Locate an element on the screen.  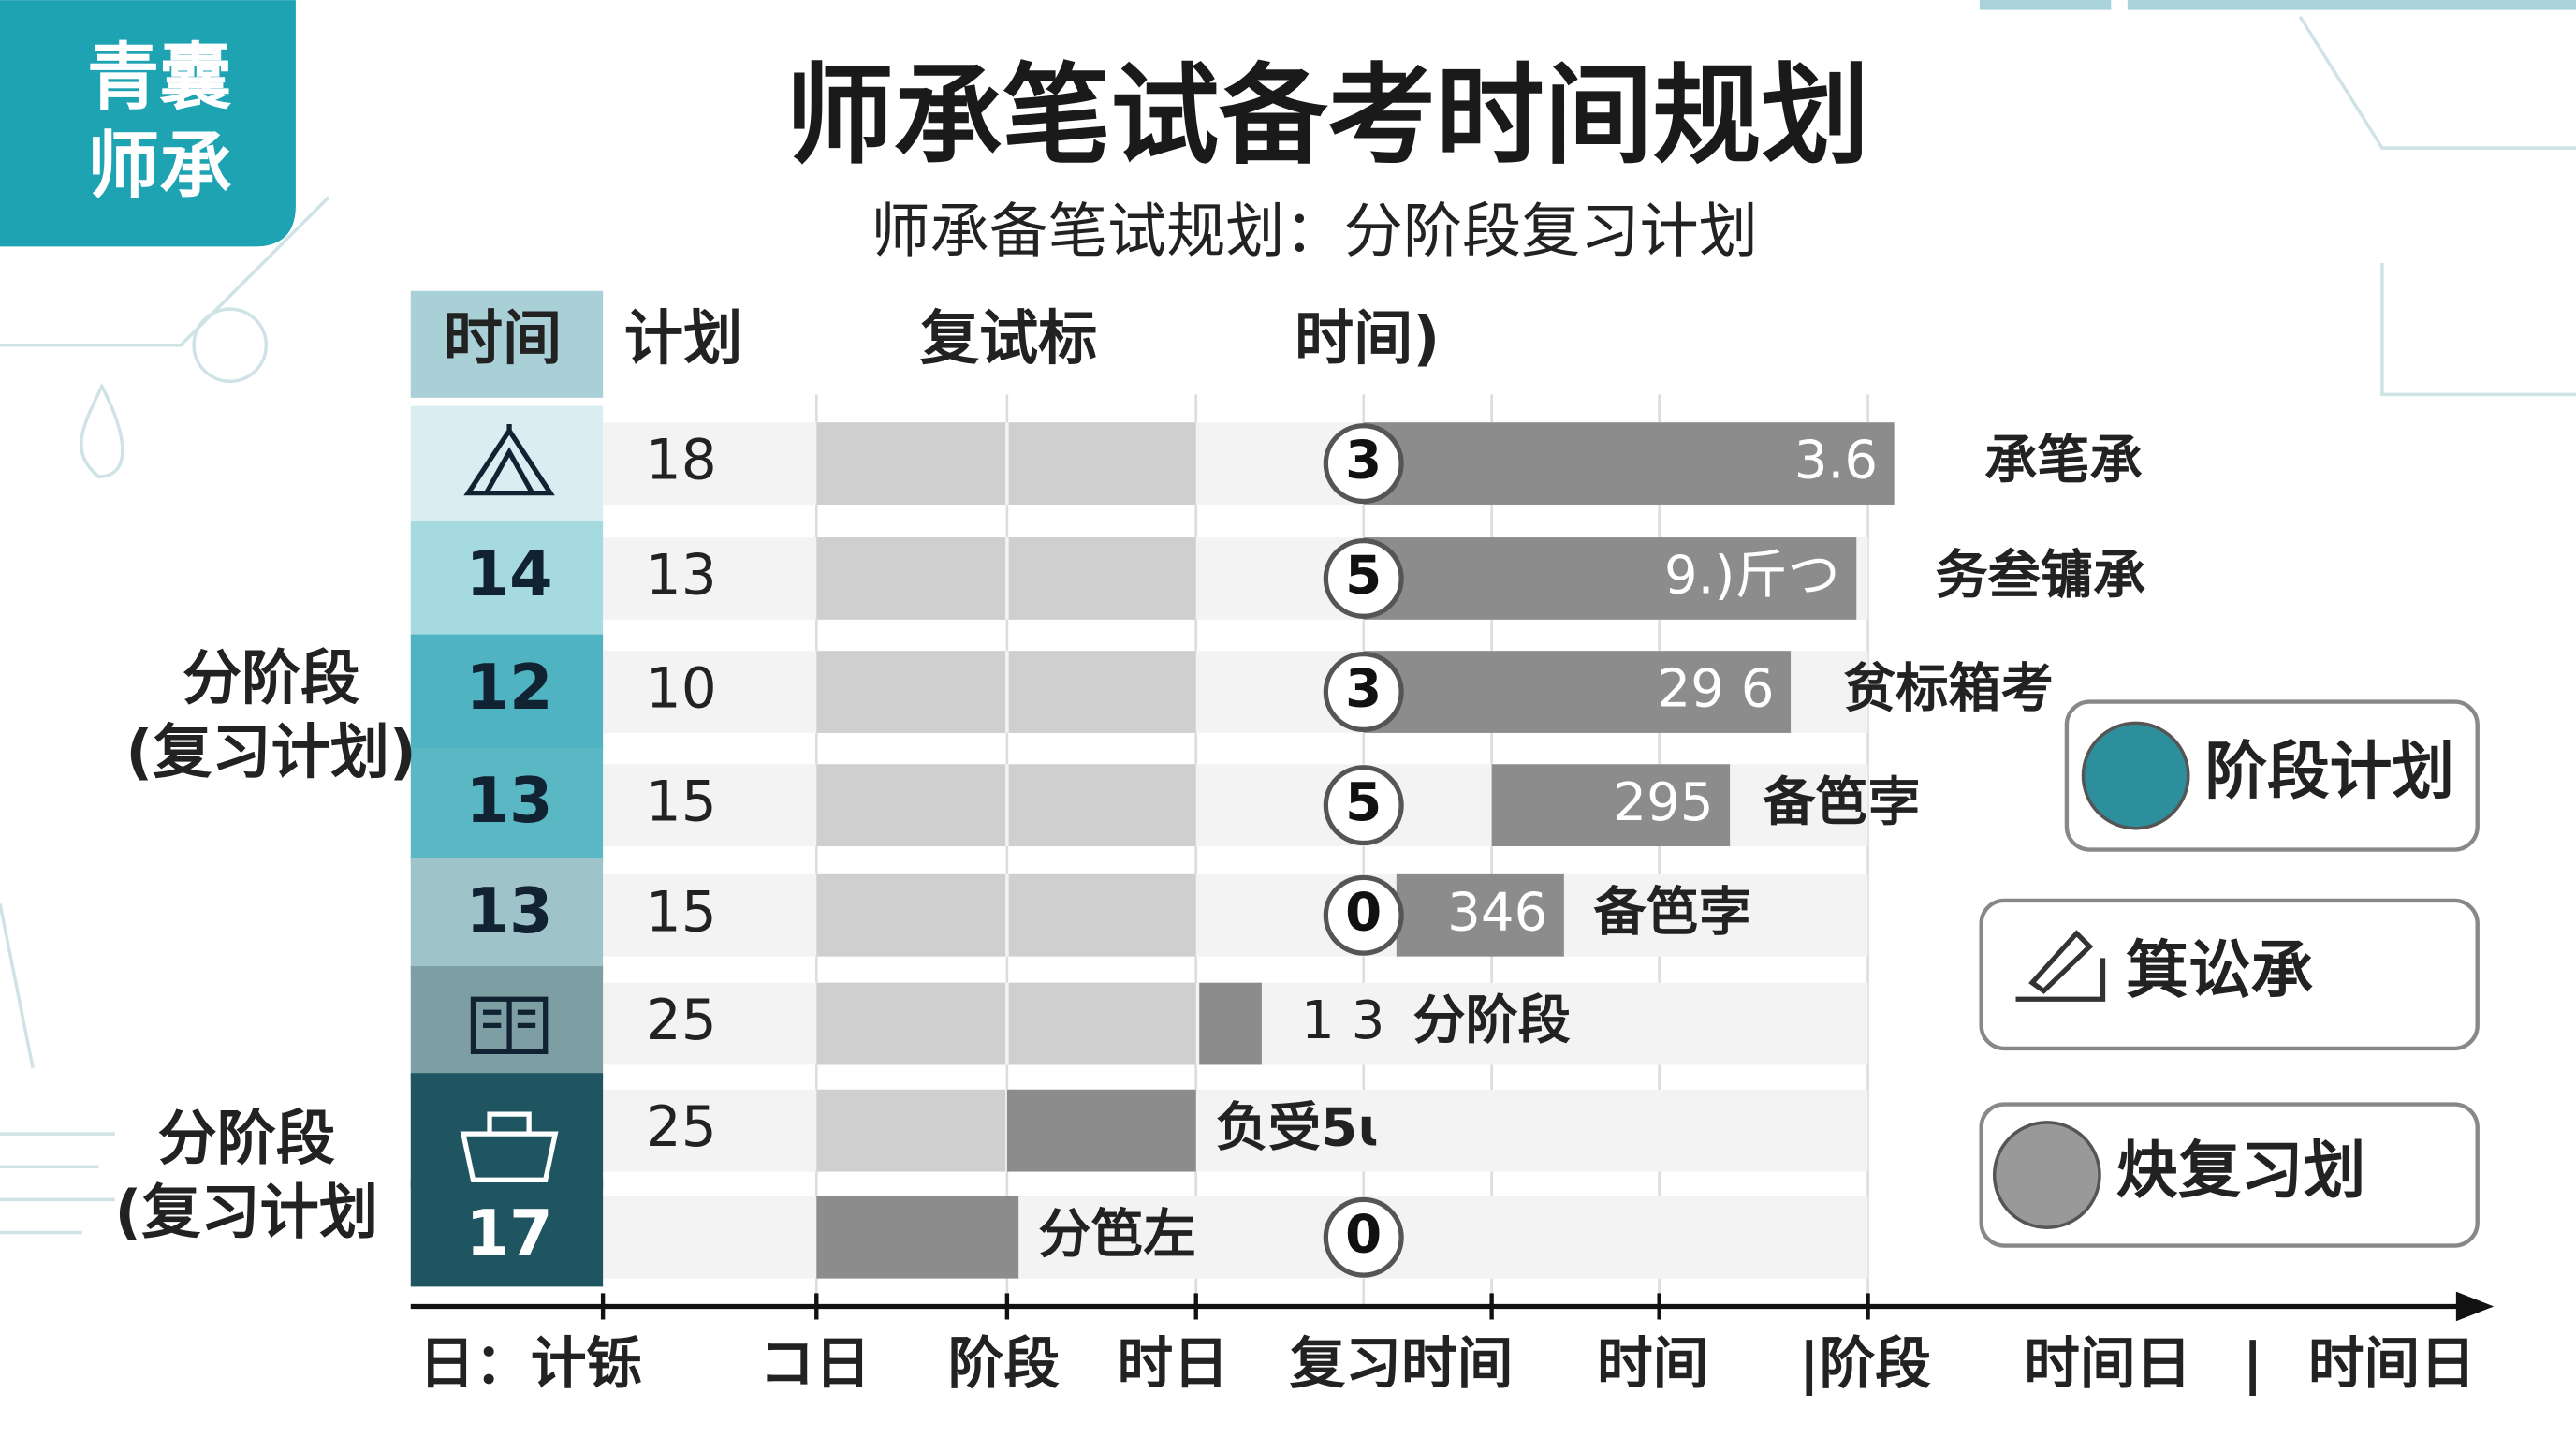
icon-bag is located at coordinates (509, 1146).